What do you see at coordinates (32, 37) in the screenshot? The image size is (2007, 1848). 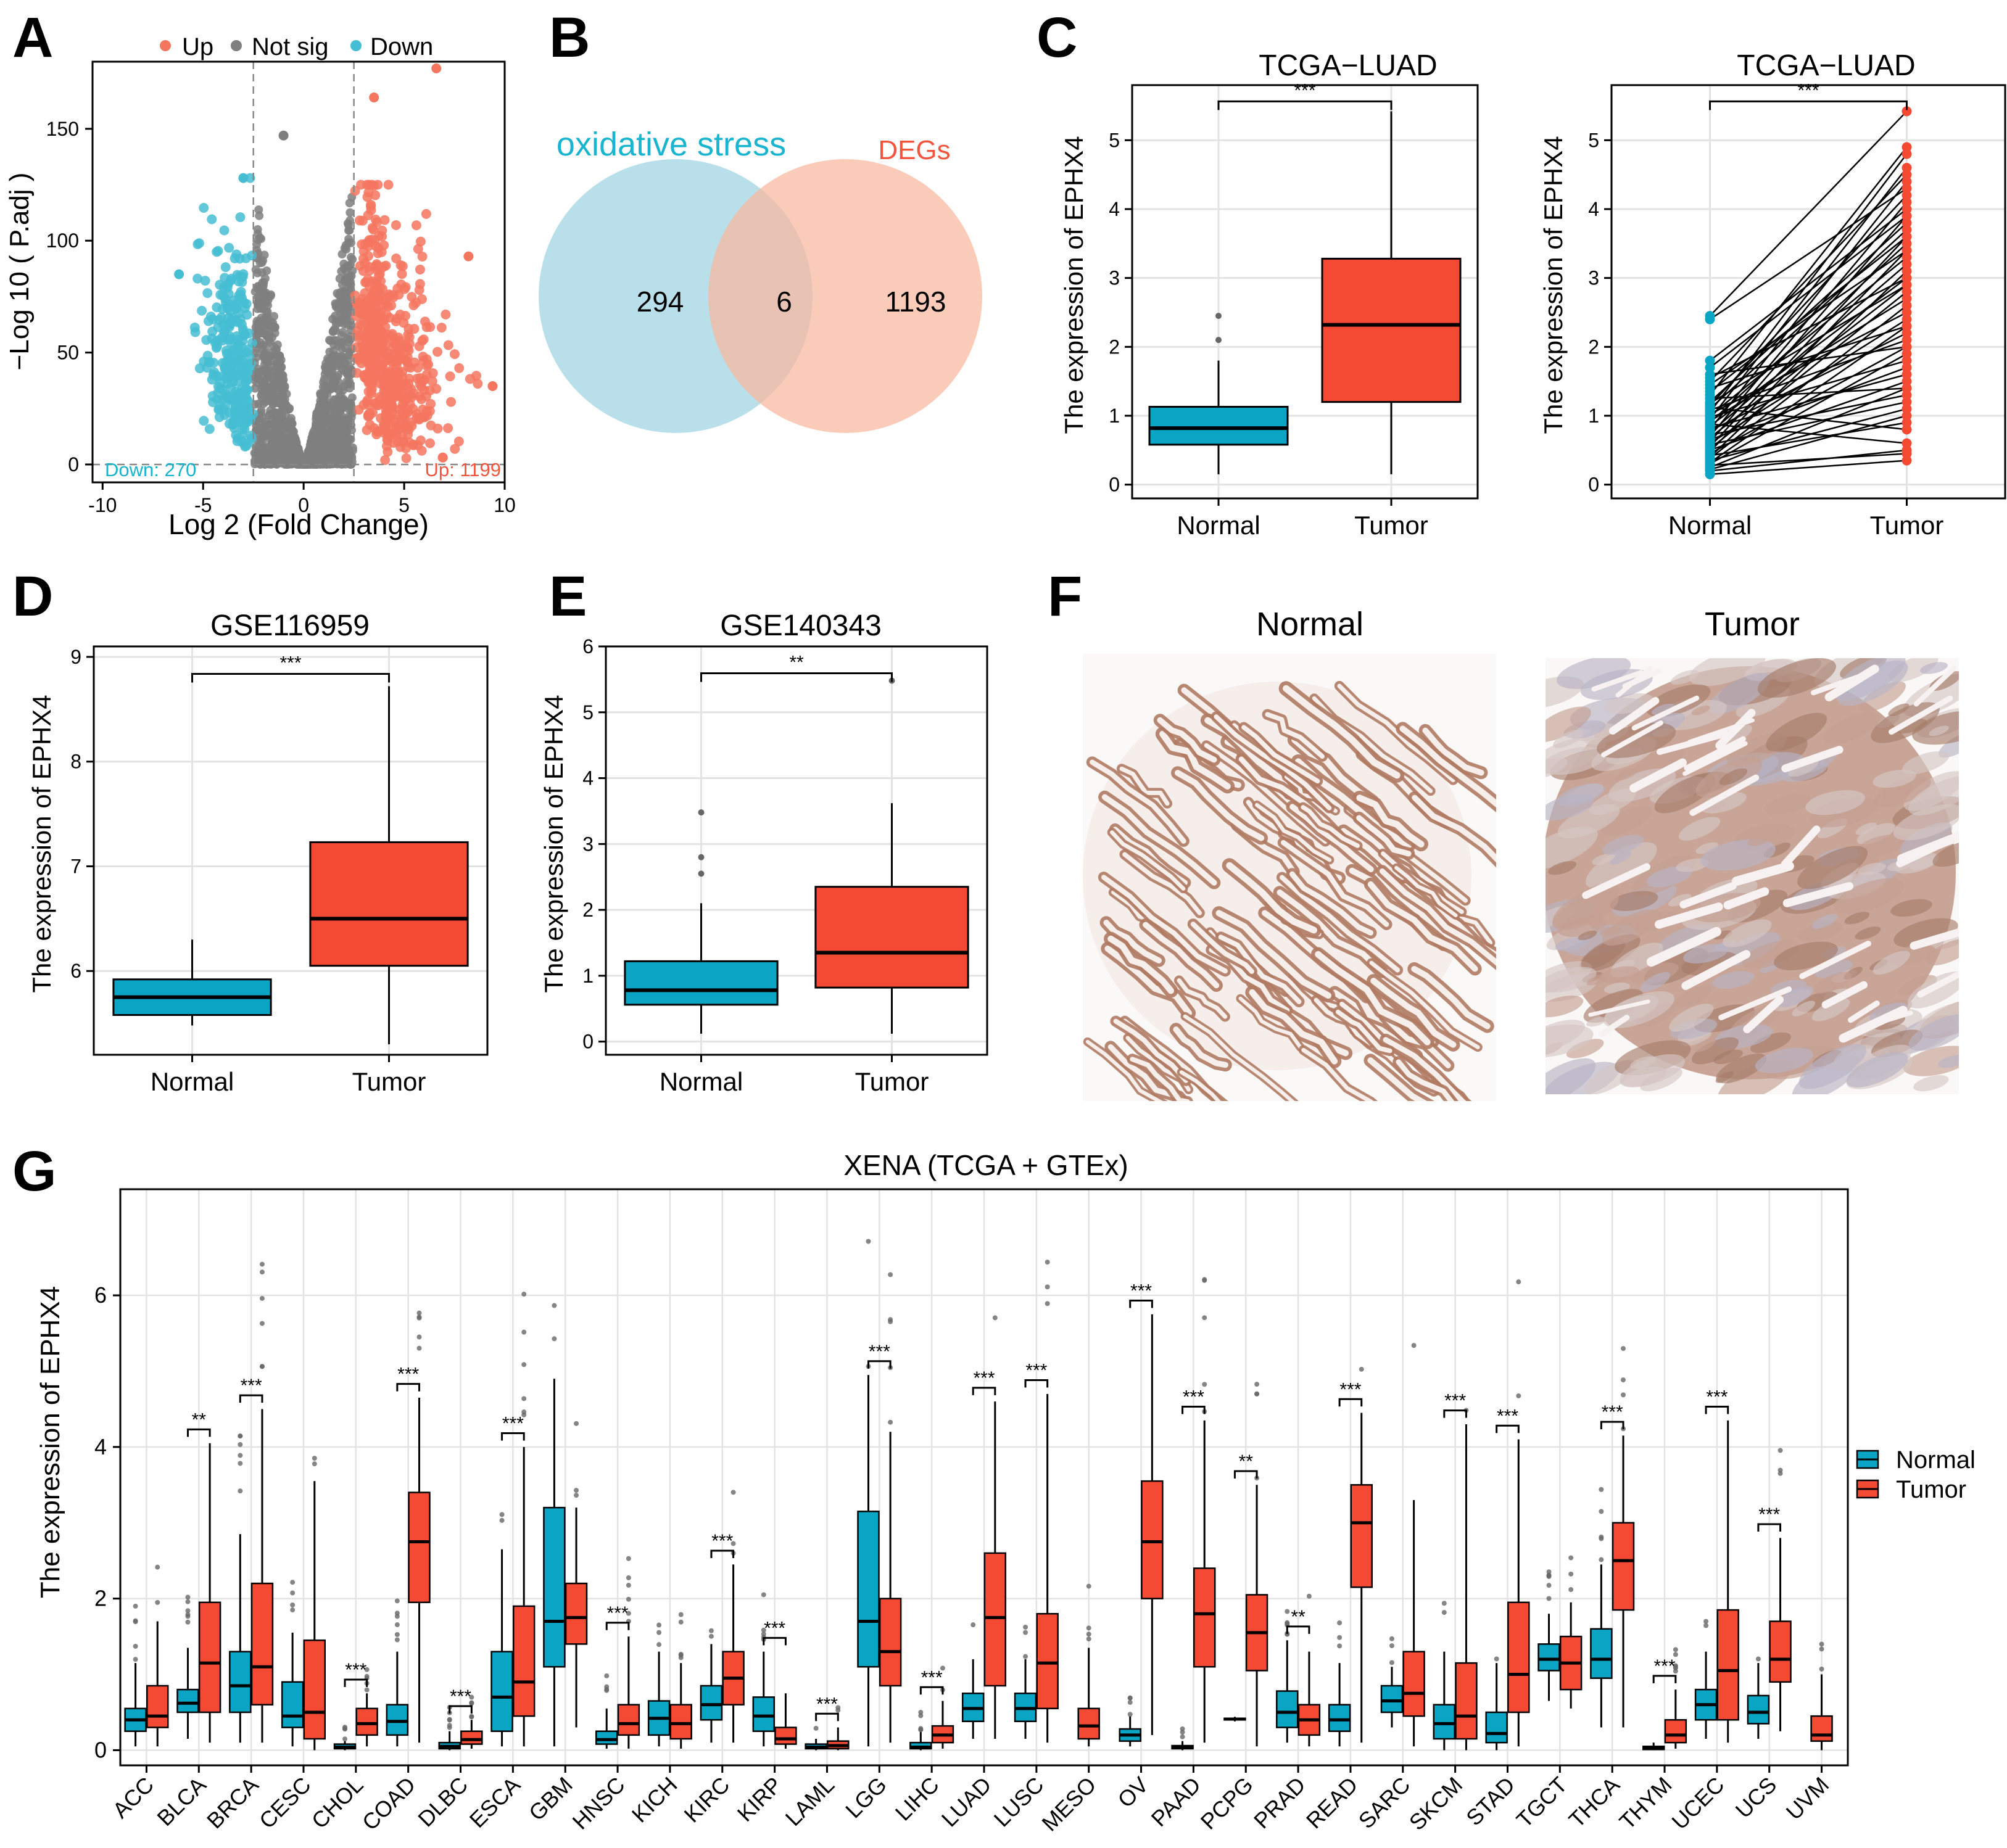 I see `panel-letter-a: A` at bounding box center [32, 37].